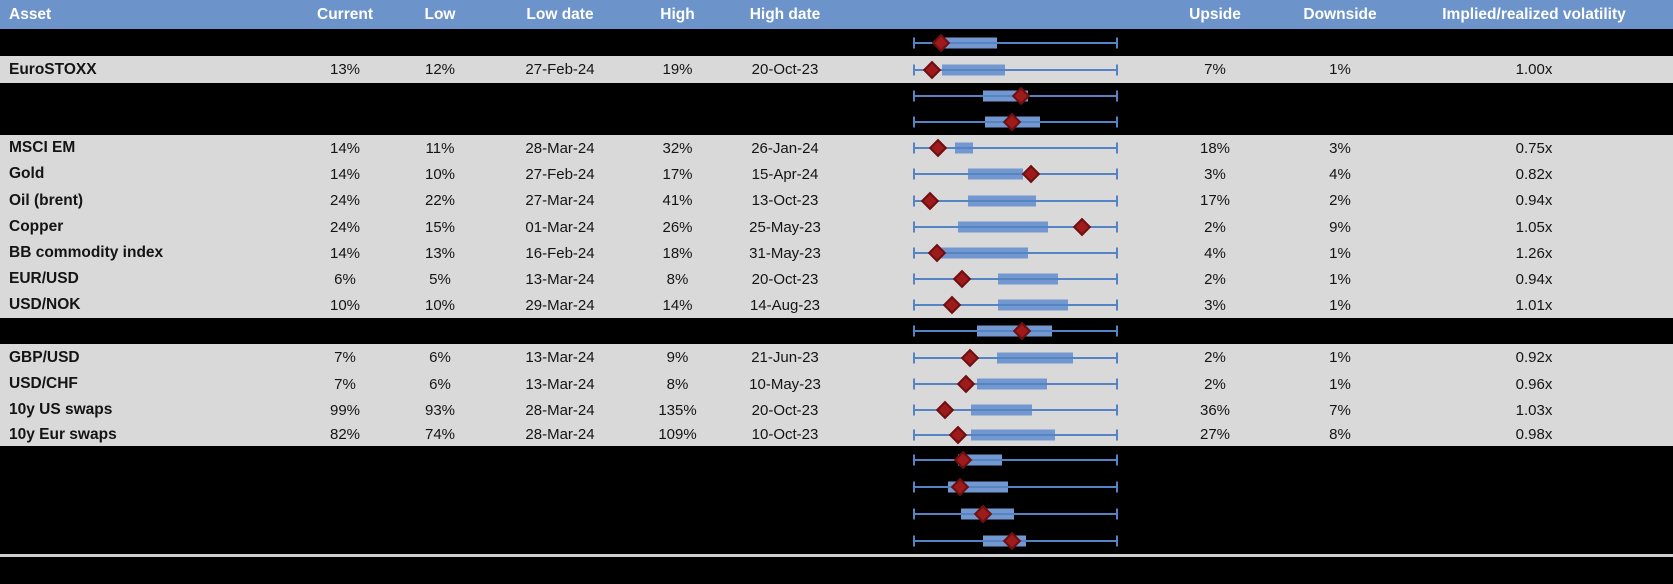 The width and height of the screenshot is (1673, 584). I want to click on cell-implied: 1.26x, so click(1534, 253).